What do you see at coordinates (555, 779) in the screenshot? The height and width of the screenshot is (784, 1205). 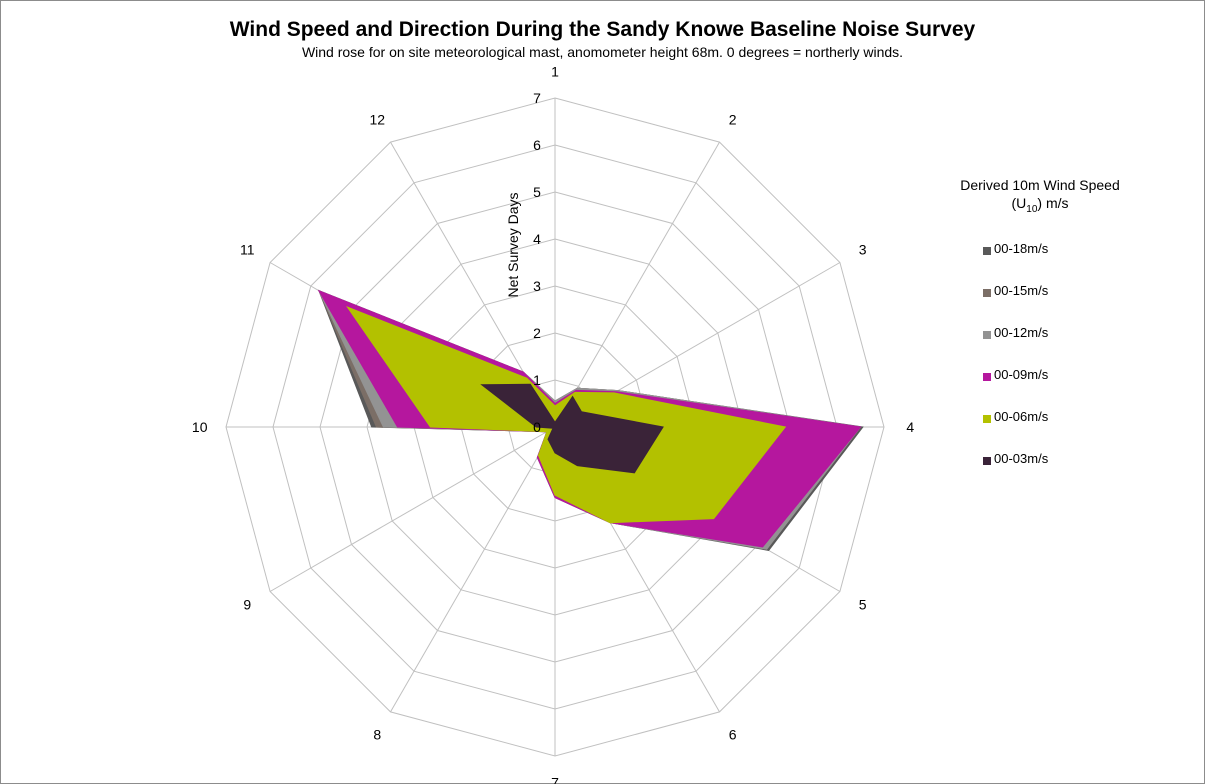 I see `category-label-7: 7` at bounding box center [555, 779].